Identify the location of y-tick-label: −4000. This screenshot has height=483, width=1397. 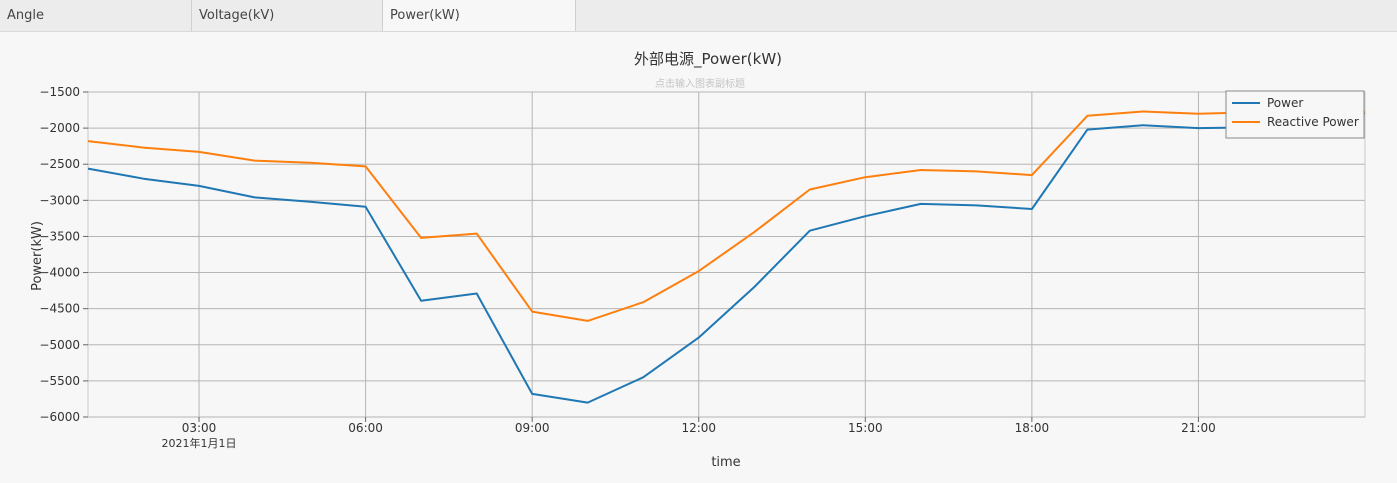
(59, 273).